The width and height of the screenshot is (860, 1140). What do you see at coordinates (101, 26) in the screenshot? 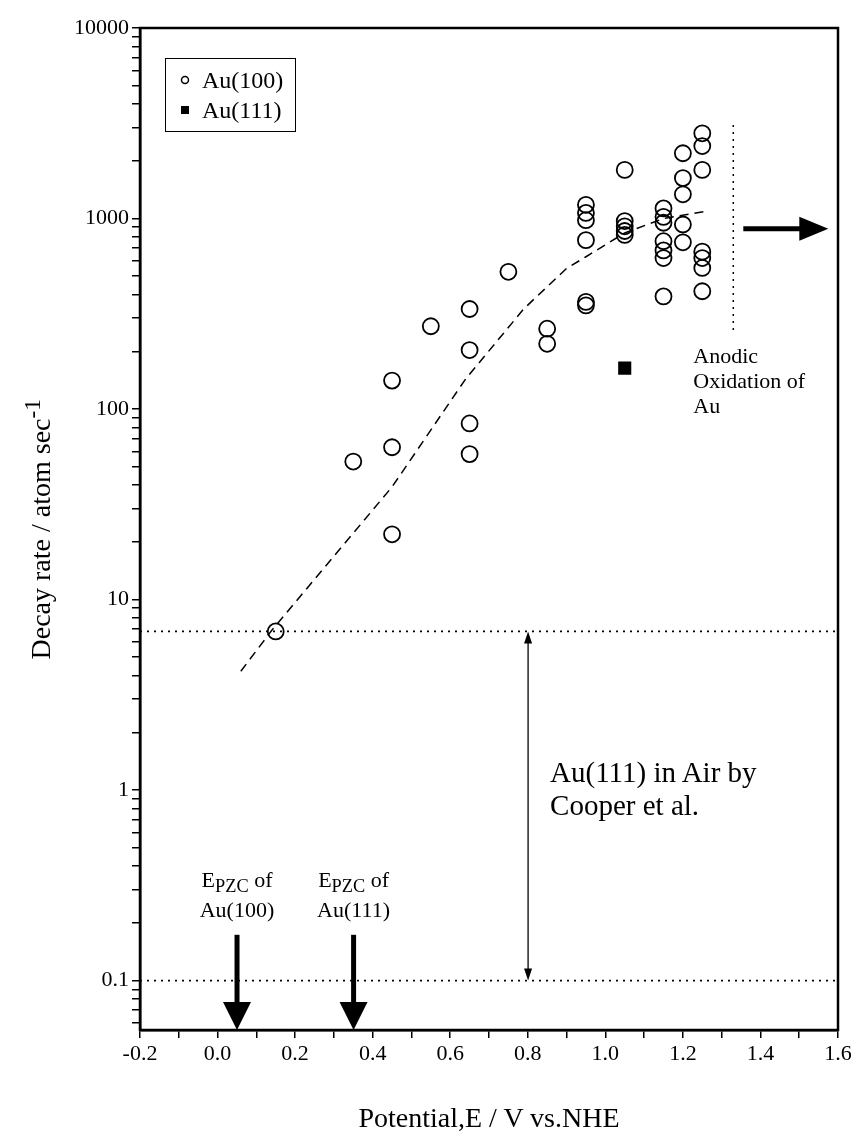
I see `y-tick-label: 10000` at bounding box center [101, 26].